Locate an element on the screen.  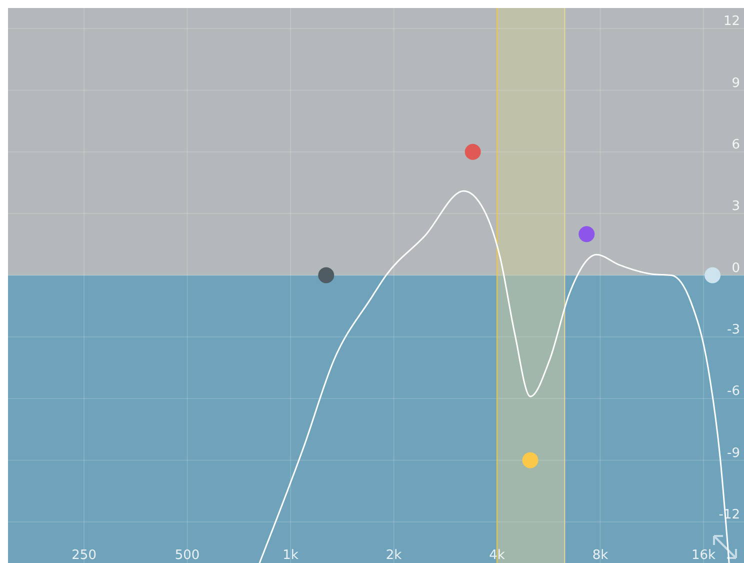
x-tick-label: 1k is located at coordinates (290, 555).